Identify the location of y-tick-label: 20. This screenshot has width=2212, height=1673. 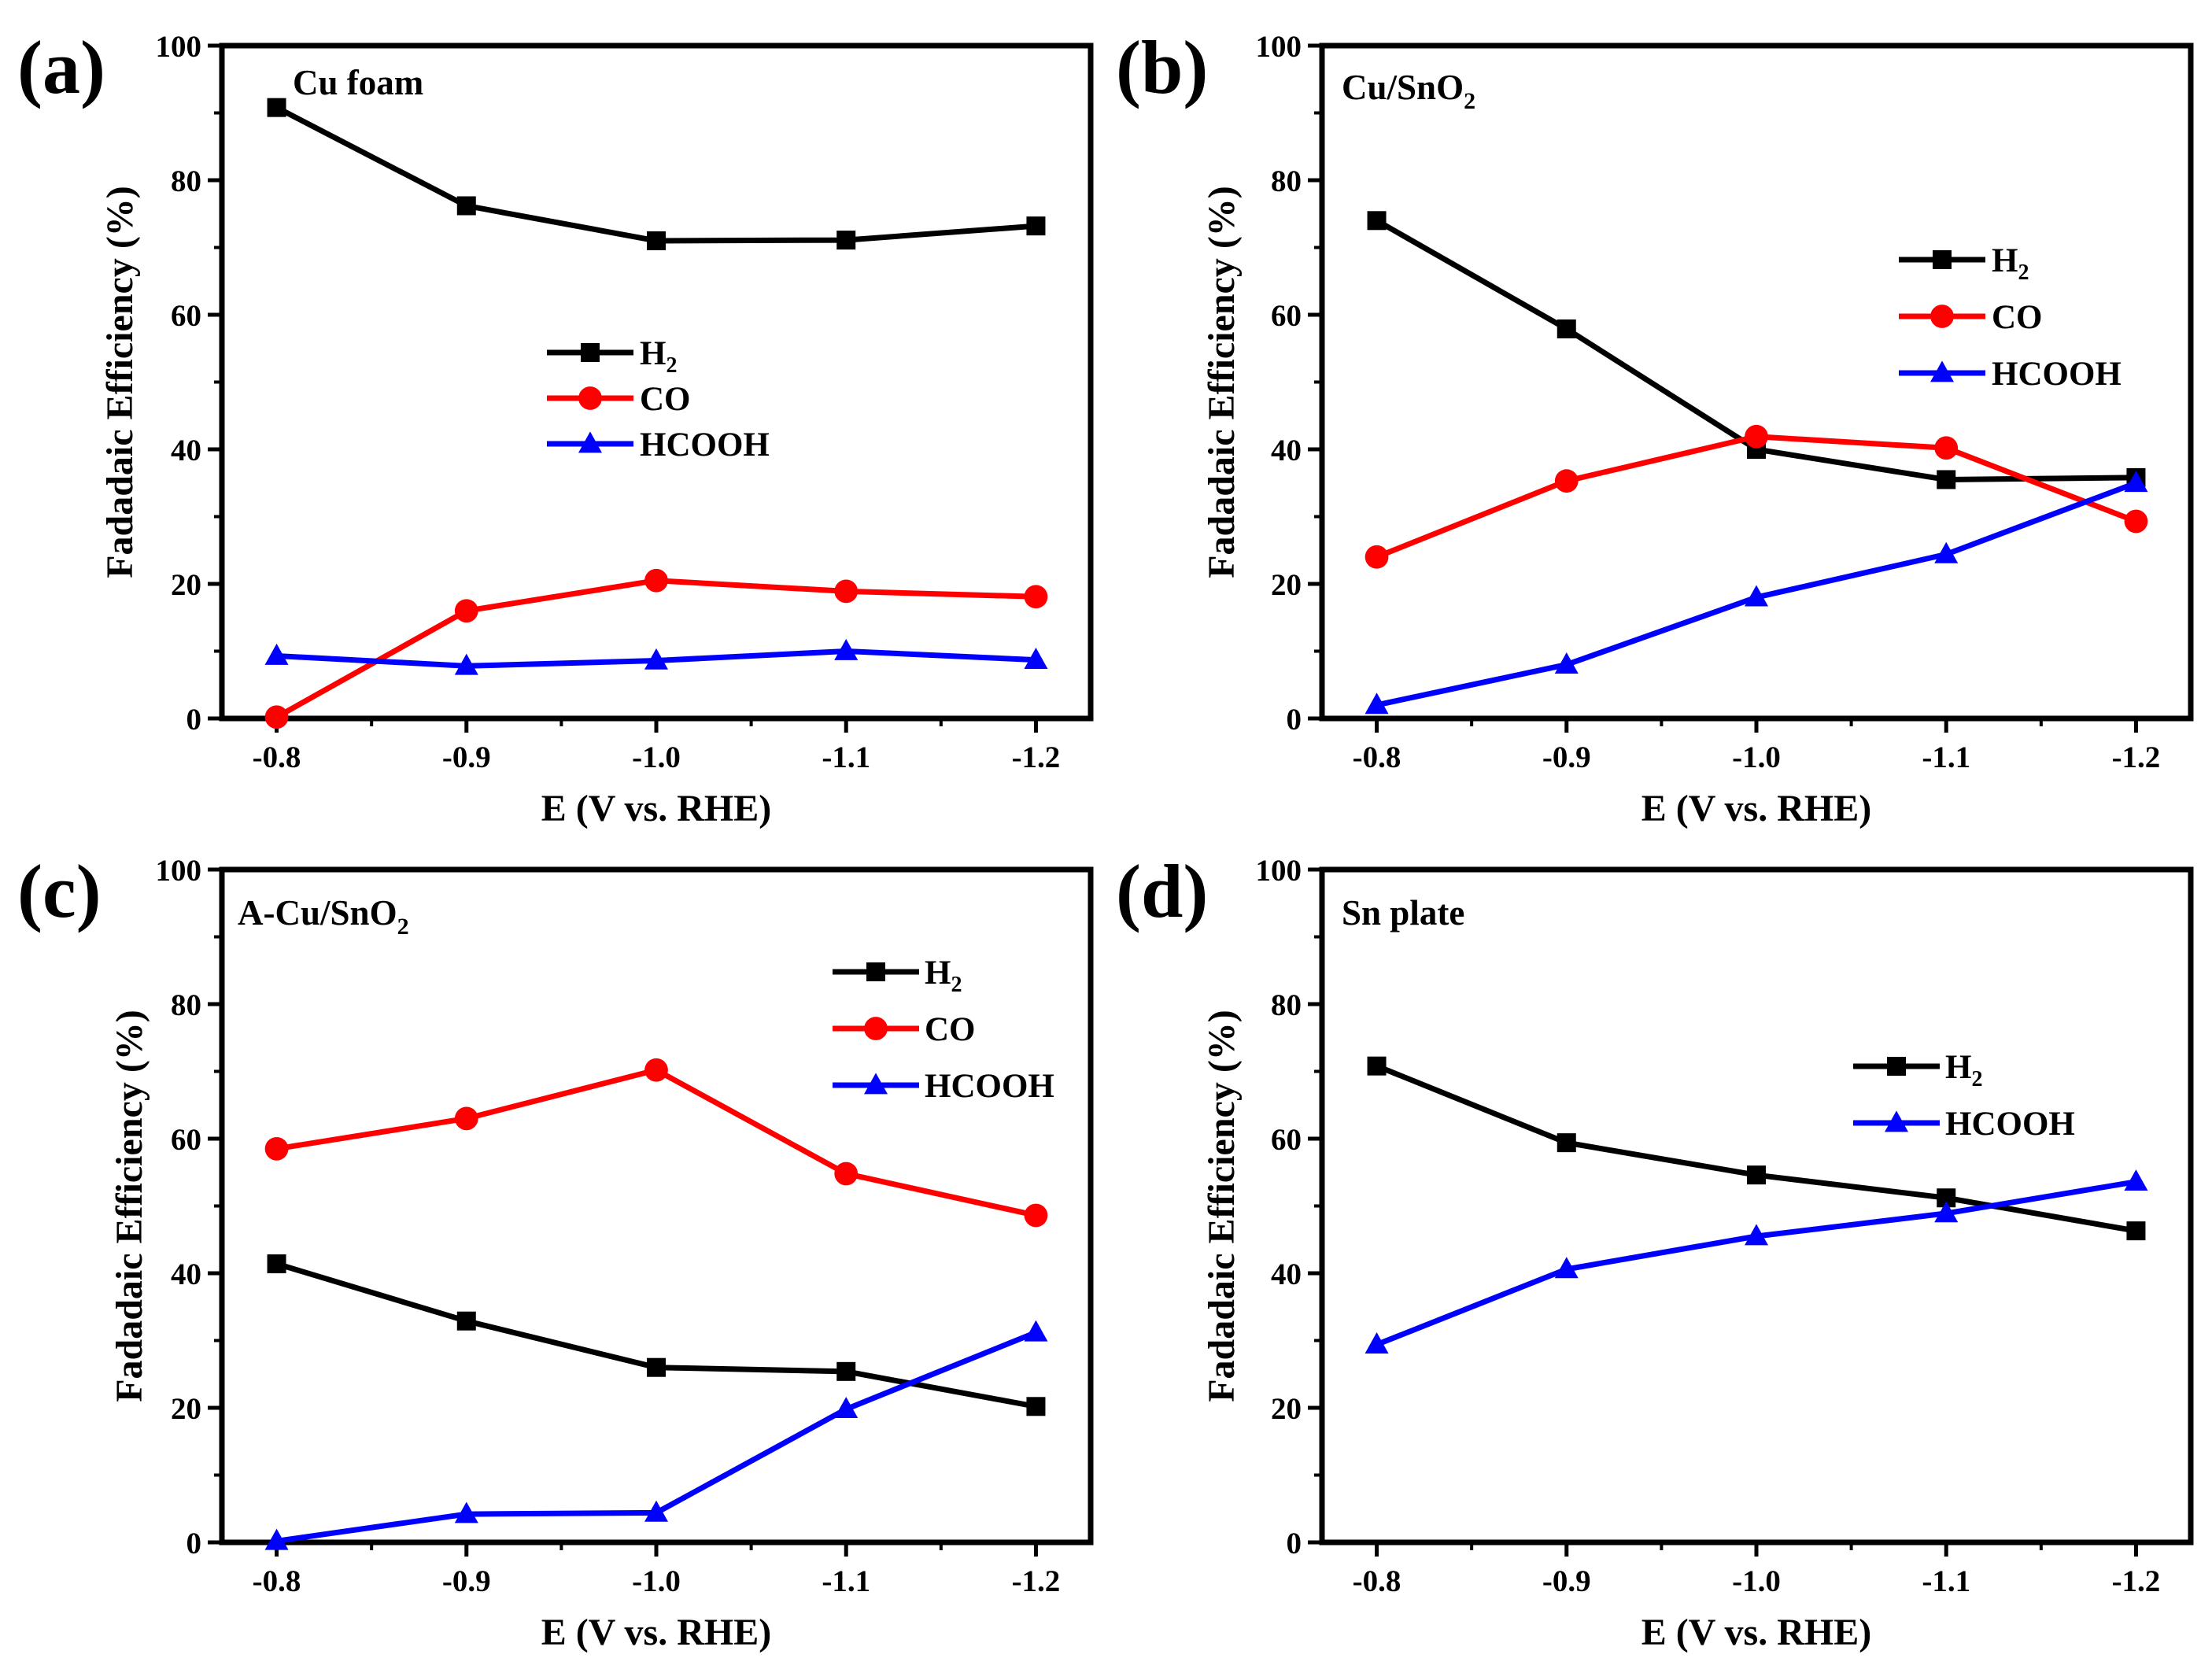
(186, 1409).